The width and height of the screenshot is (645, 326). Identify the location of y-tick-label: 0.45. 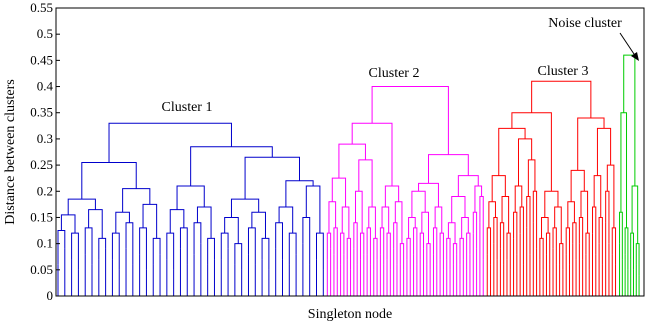
(41, 59).